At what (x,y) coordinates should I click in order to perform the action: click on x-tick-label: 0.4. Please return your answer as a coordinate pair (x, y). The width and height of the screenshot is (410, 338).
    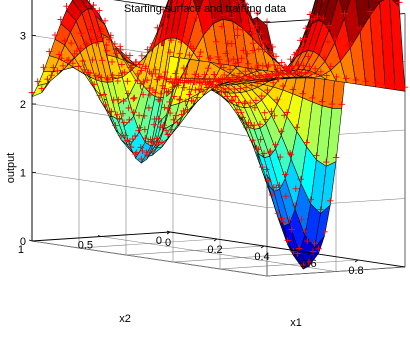
    Looking at the image, I should click on (261, 257).